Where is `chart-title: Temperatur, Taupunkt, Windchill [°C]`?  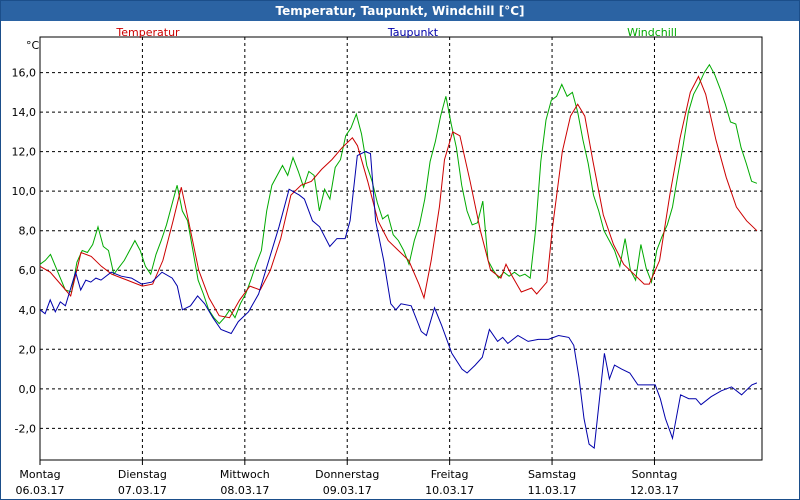
chart-title: Temperatur, Taupunkt, Windchill [°C] is located at coordinates (400, 11).